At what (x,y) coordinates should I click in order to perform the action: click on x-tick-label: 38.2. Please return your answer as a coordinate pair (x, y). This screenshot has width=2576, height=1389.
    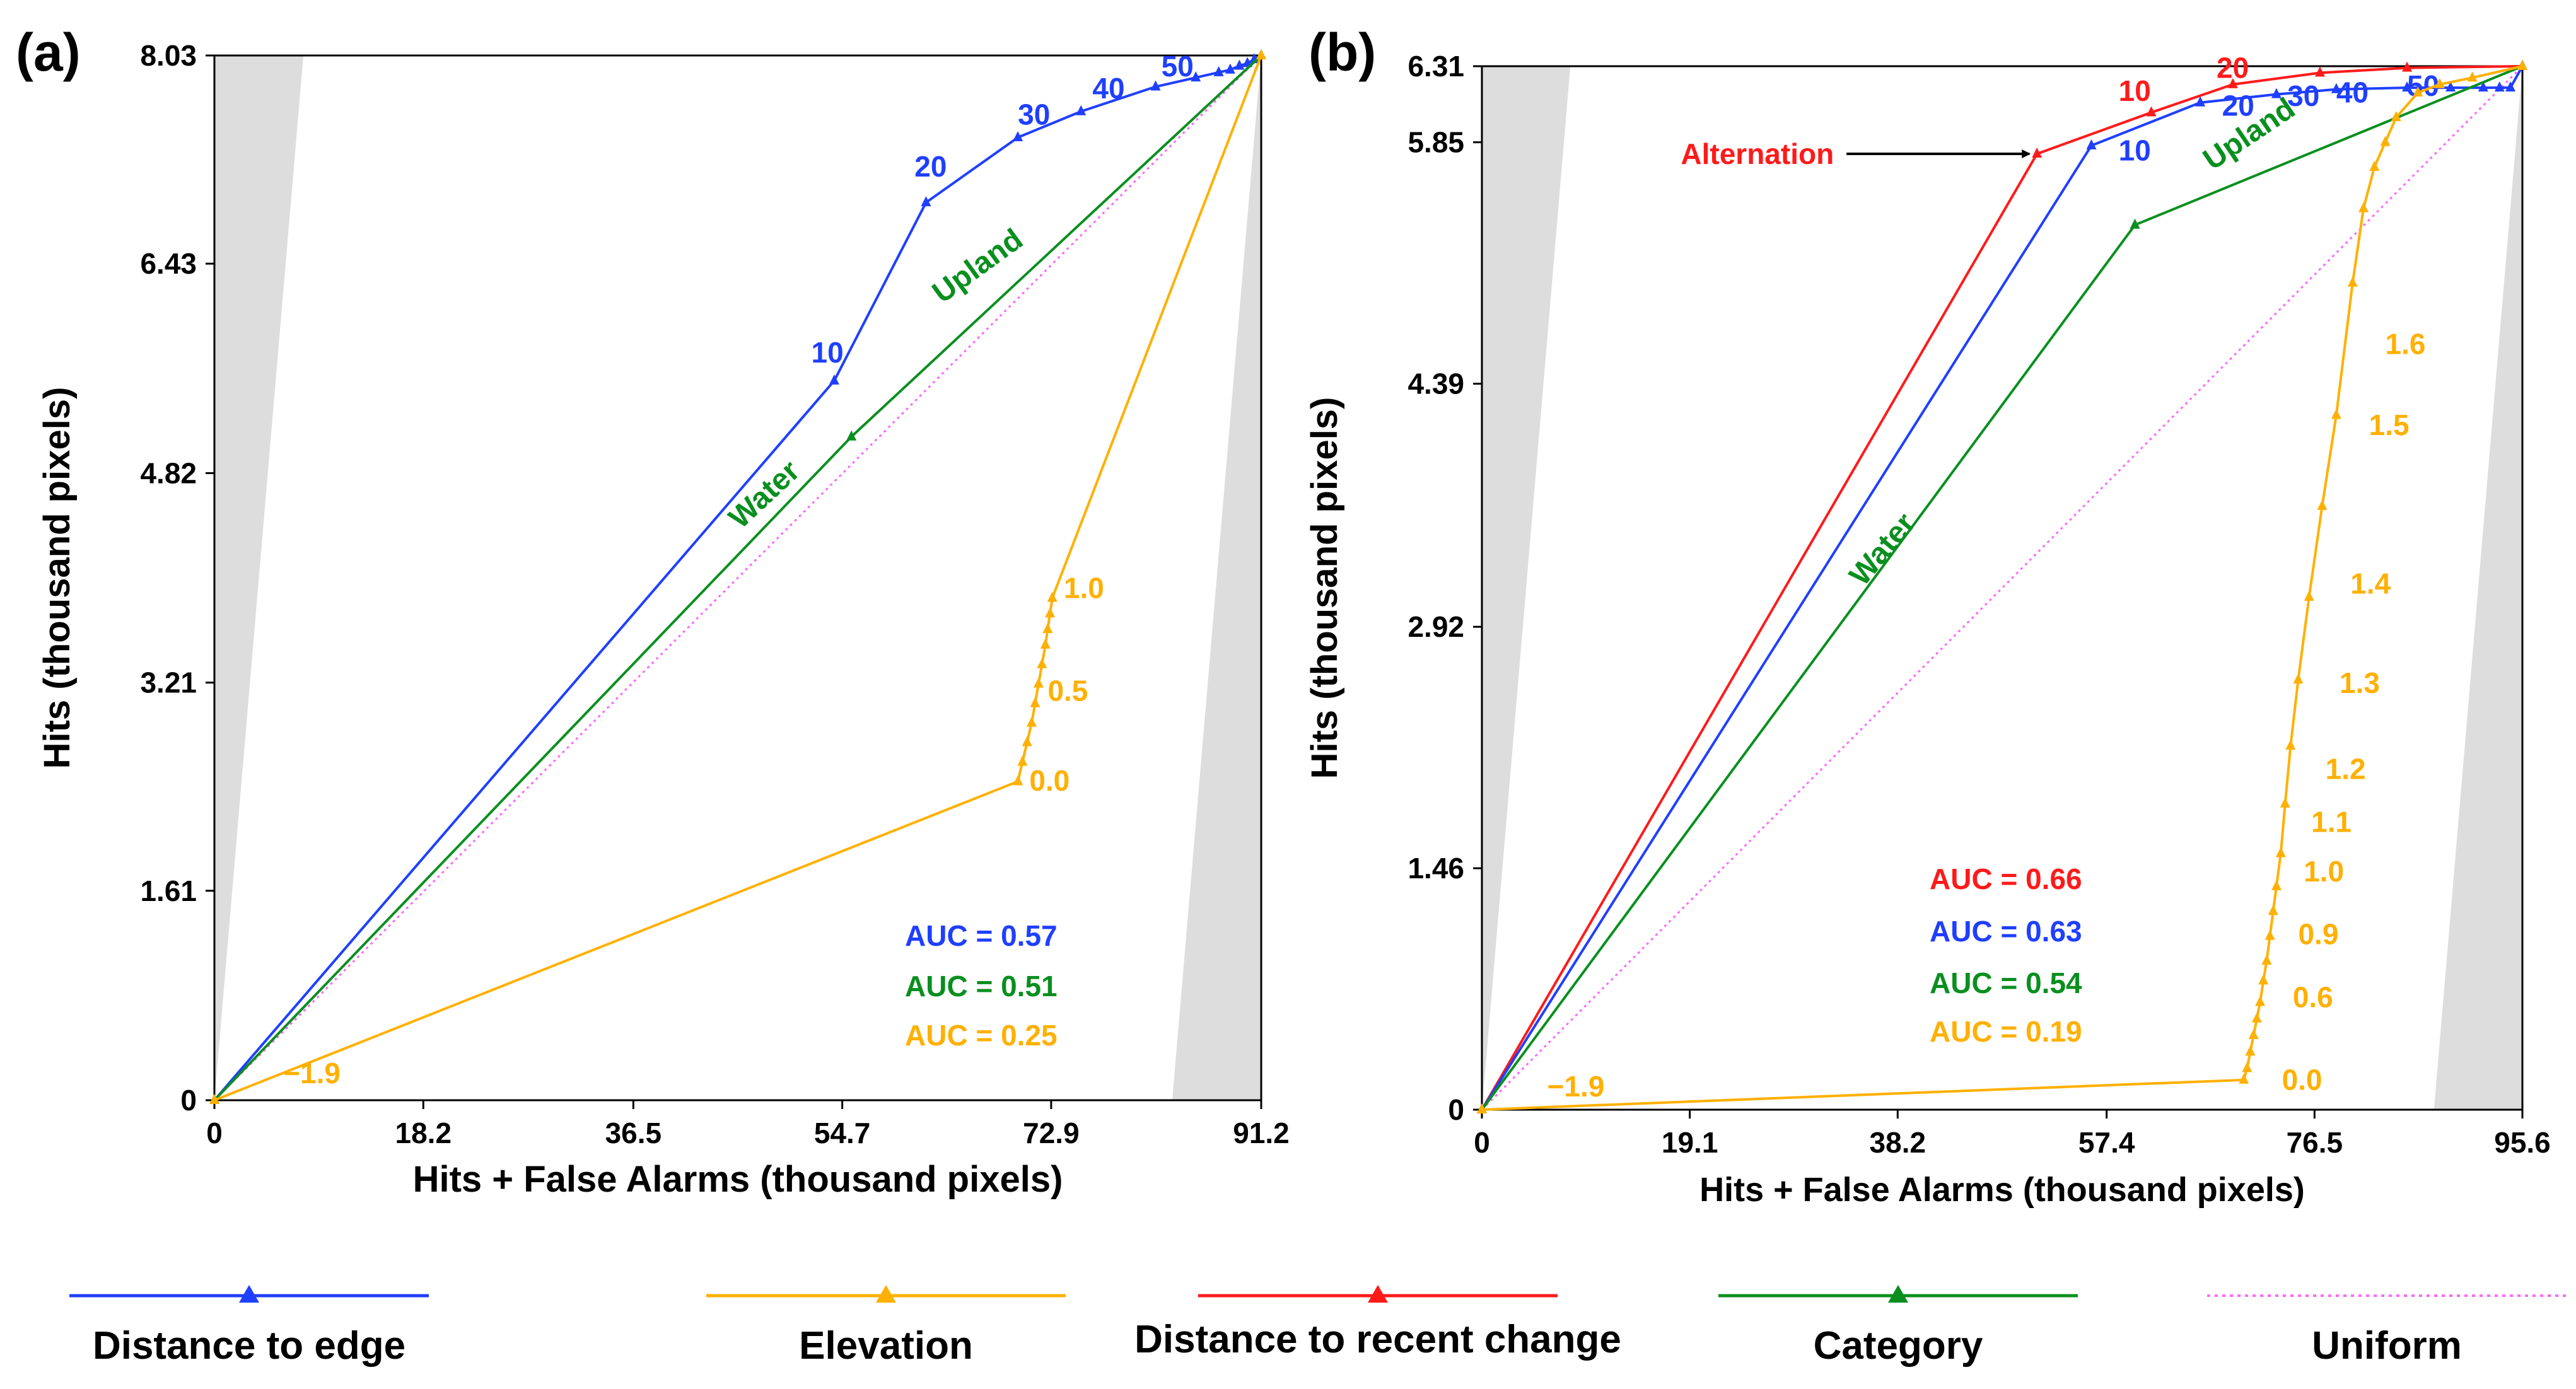
    Looking at the image, I should click on (1898, 1142).